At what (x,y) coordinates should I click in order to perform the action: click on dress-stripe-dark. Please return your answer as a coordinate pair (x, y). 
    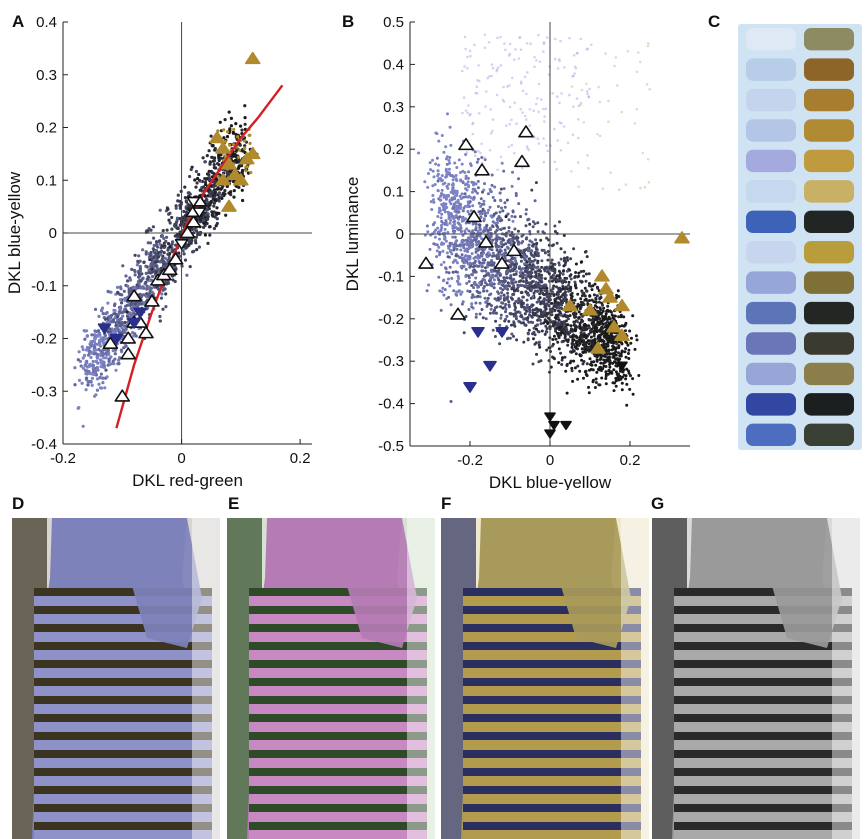
    Looking at the image, I should click on (338, 826).